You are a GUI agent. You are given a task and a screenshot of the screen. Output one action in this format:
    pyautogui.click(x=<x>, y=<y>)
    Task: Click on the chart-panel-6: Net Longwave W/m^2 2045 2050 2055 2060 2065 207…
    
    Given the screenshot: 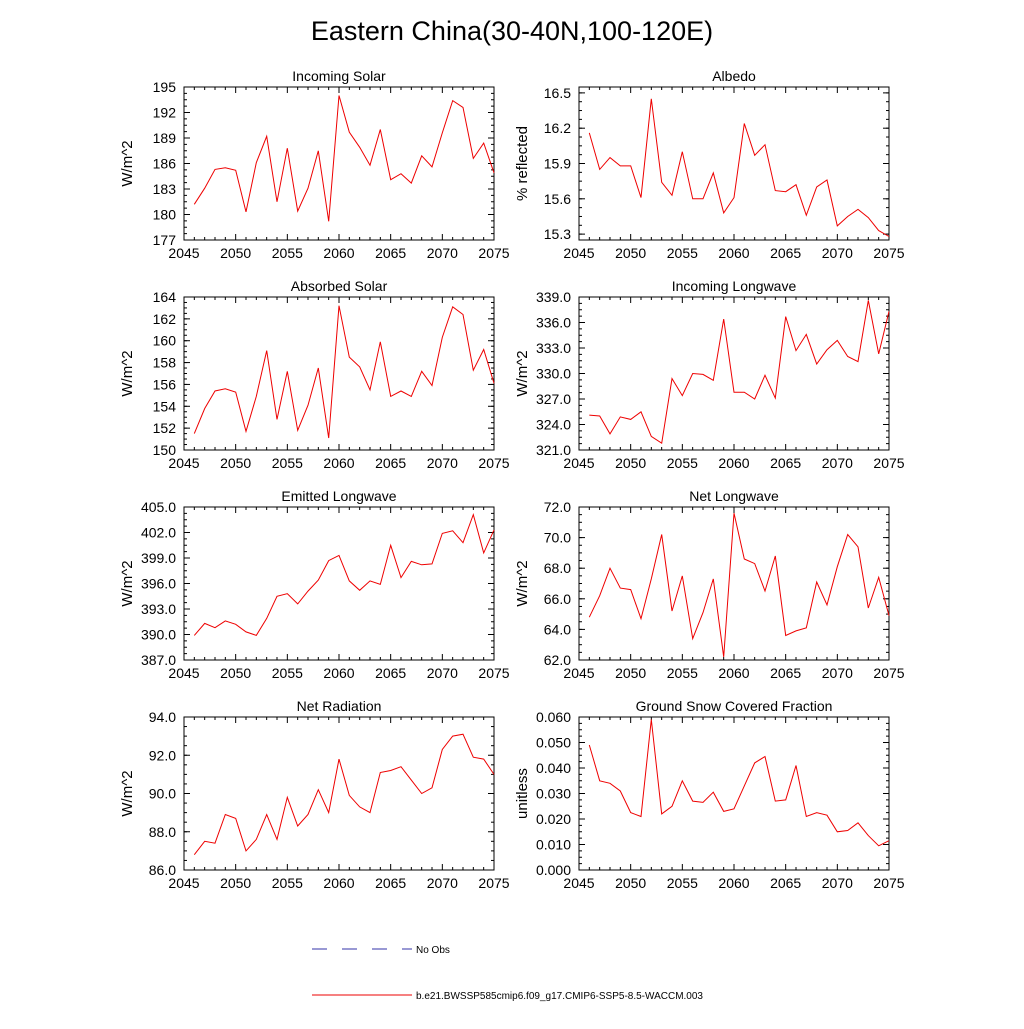 What is the action you would take?
    pyautogui.click(x=709, y=584)
    